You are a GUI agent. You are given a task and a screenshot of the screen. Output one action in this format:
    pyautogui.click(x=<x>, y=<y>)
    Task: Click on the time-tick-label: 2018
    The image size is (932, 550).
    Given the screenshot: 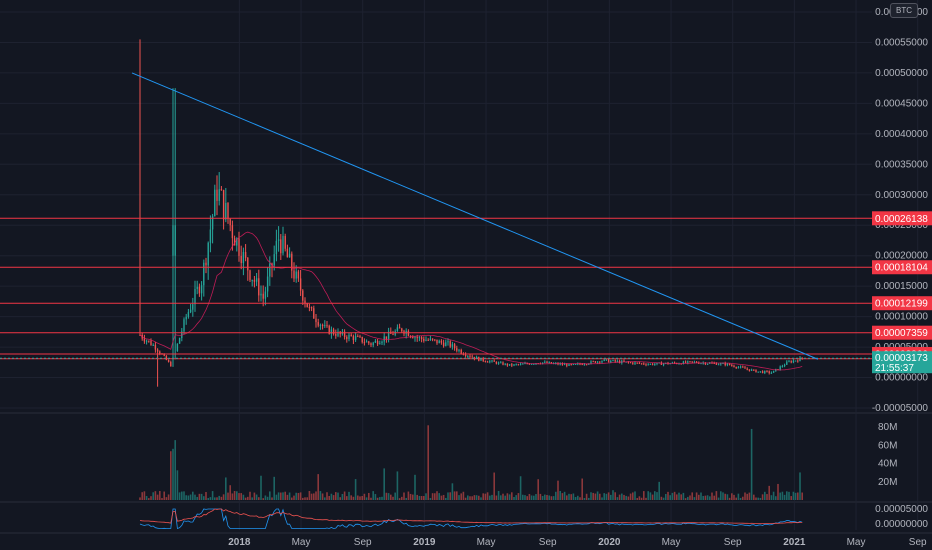 What is the action you would take?
    pyautogui.click(x=239, y=542)
    